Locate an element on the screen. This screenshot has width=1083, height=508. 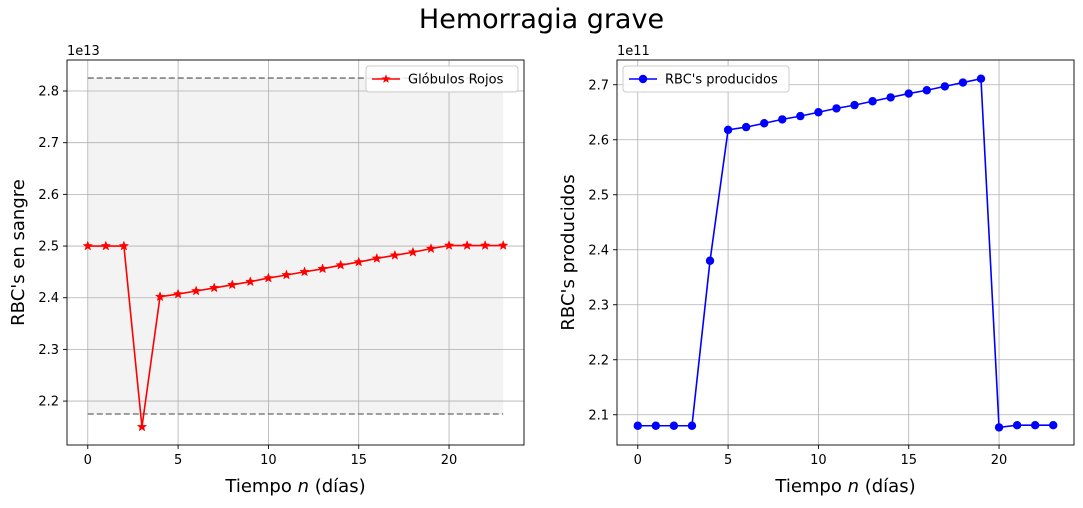
chart2-y-tick-label: 2.7 is located at coordinates (598, 85).